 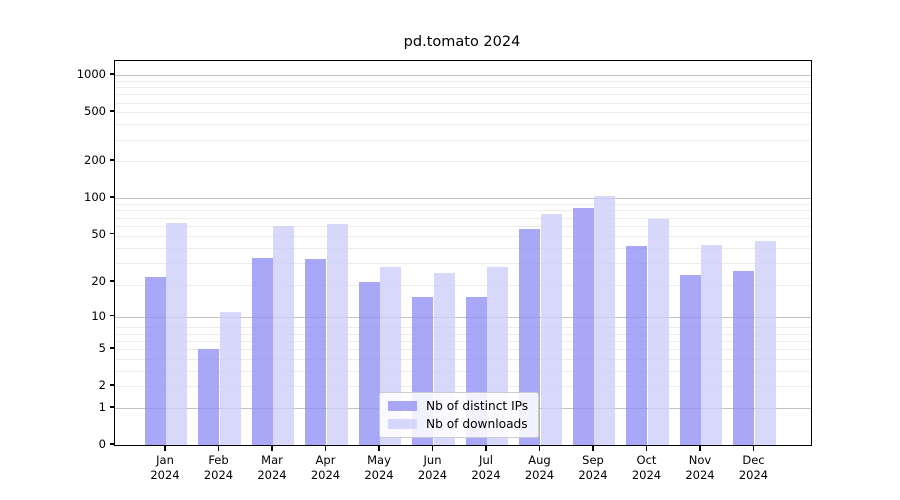 What do you see at coordinates (605, 320) in the screenshot?
I see `bar-nb-of-downloads-sep` at bounding box center [605, 320].